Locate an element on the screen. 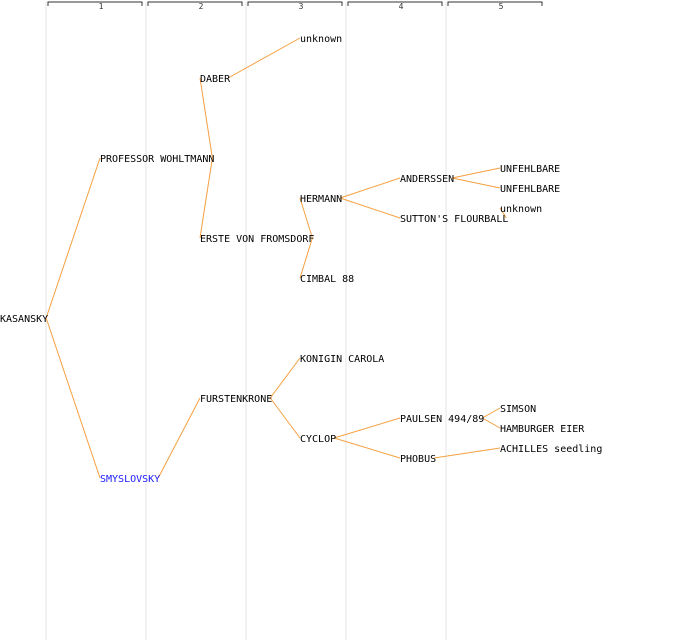 The height and width of the screenshot is (640, 700). link-smyslovsky-to-furstenkrone is located at coordinates (179, 438).